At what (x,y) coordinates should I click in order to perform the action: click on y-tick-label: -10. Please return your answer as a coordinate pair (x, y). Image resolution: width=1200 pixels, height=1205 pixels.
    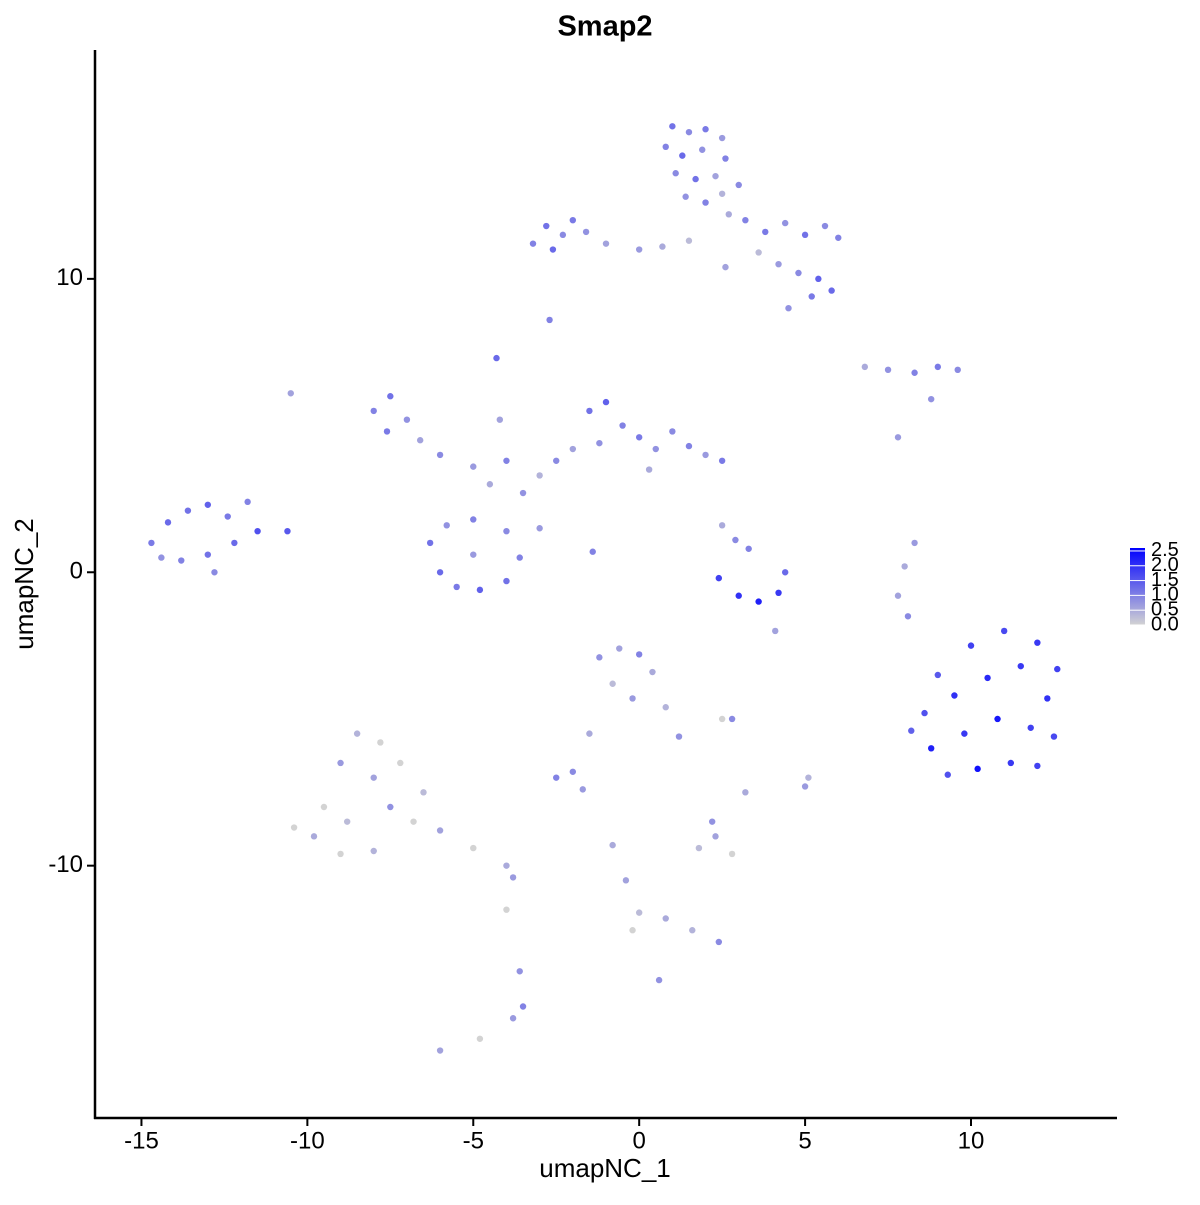
    Looking at the image, I should click on (65, 864).